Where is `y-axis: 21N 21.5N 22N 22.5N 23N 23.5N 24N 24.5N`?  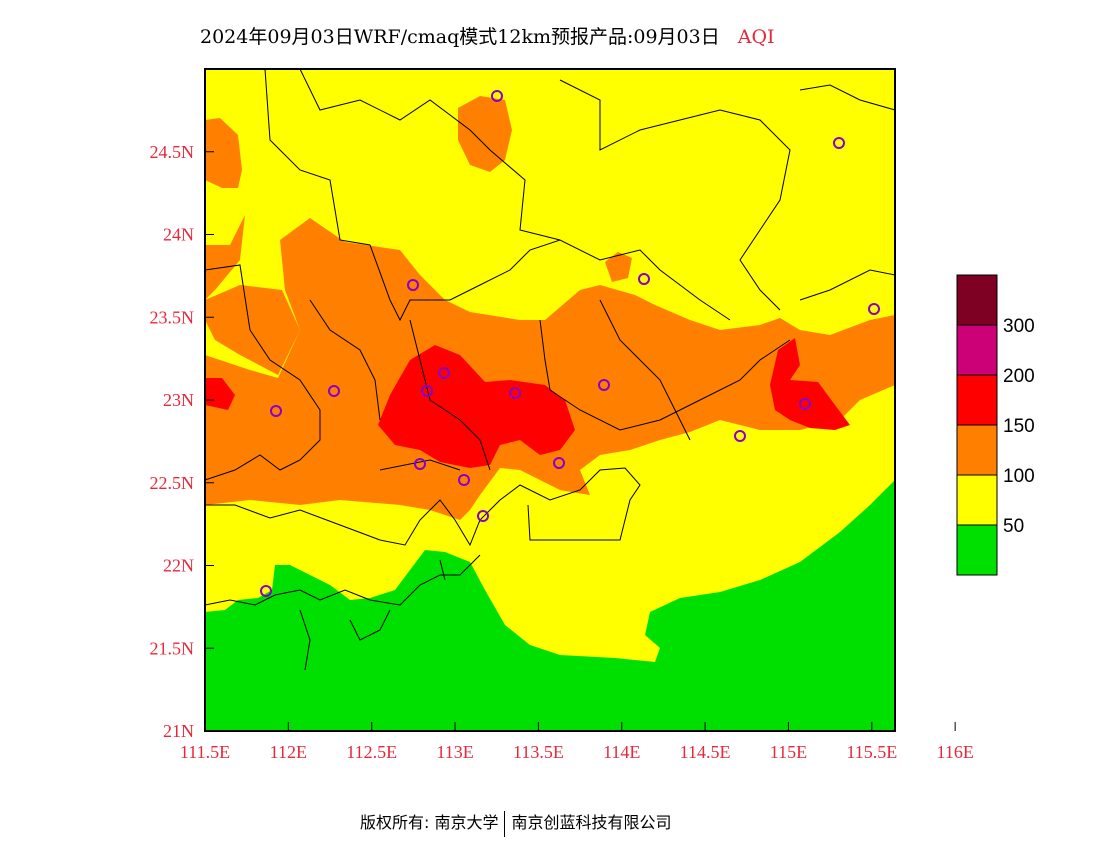 y-axis: 21N 21.5N 22N 22.5N 23N 23.5N 24N 24.5N is located at coordinates (182, 441).